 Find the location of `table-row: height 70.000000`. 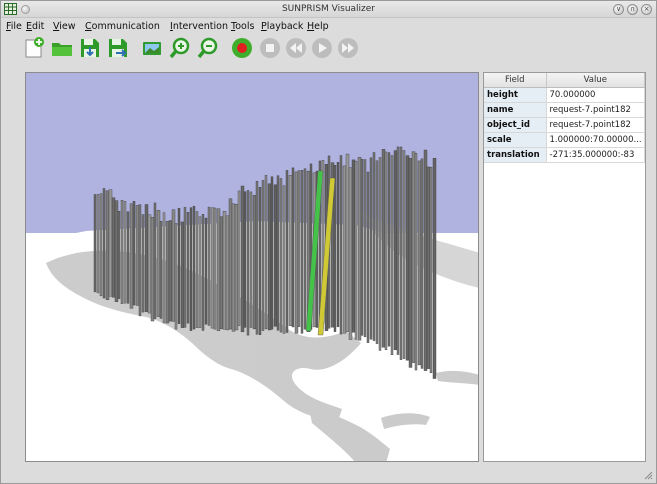

table-row: height 70.000000 is located at coordinates (564, 95).